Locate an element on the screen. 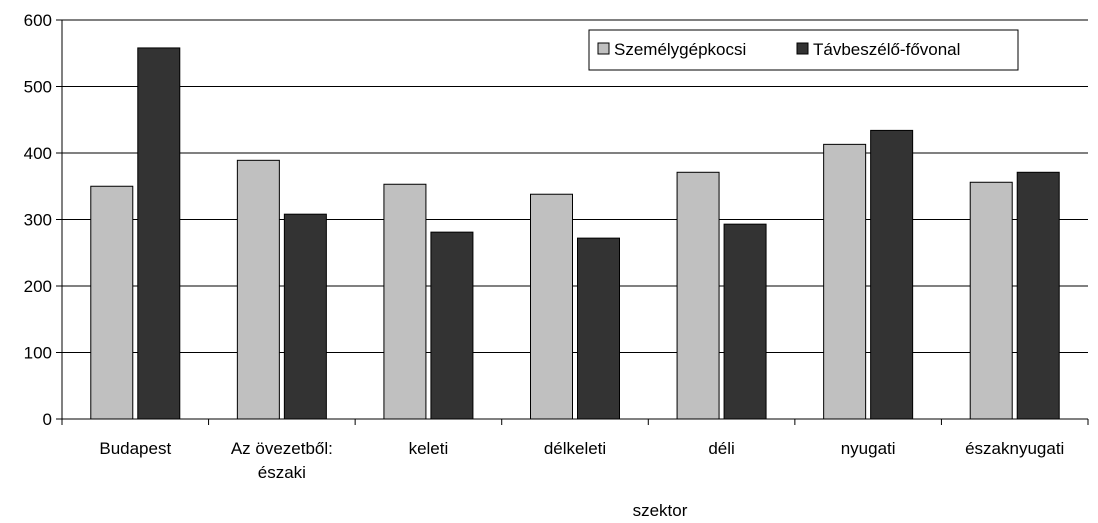 This screenshot has width=1098, height=523. legend-swatch-tavbeszelo-fovonal is located at coordinates (802, 48).